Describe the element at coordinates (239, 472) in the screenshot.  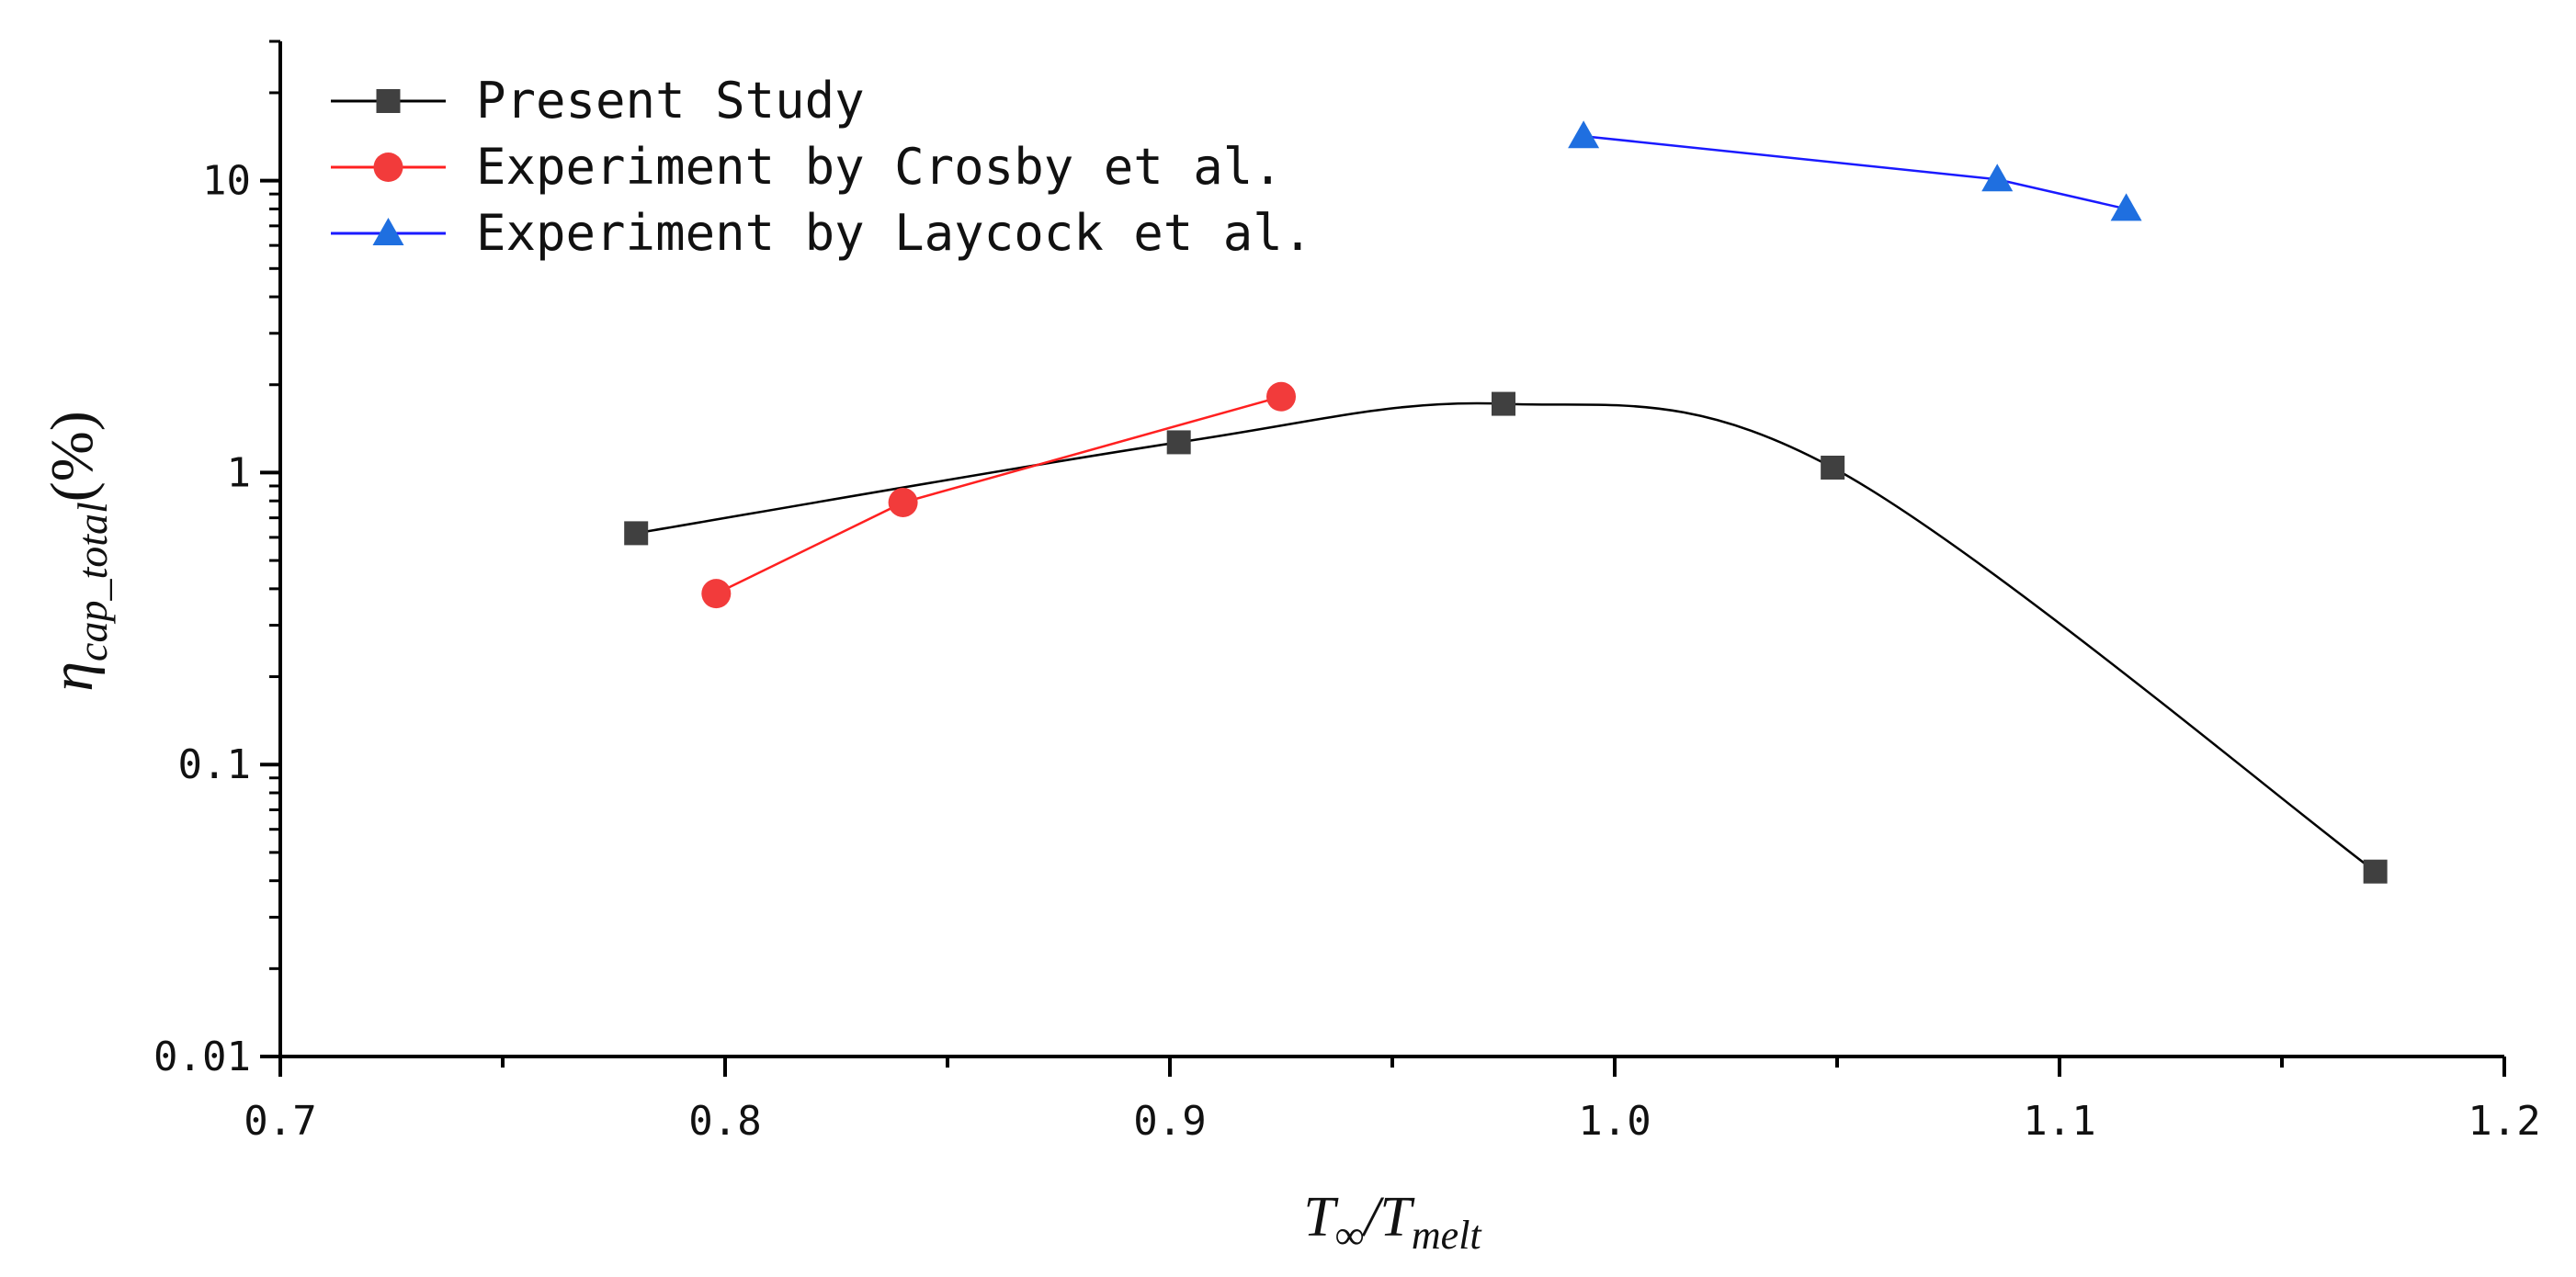
I see `y-tick-label: 1` at that location.